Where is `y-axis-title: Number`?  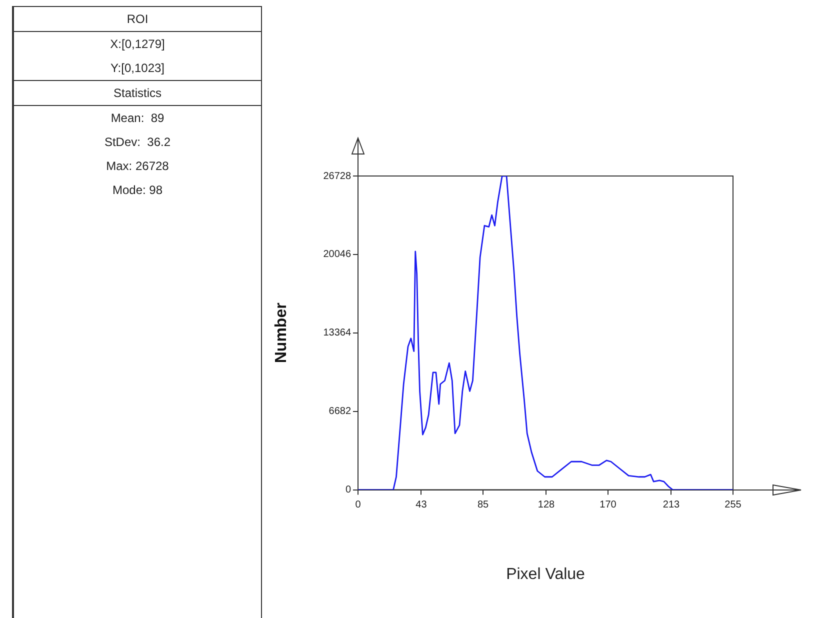
y-axis-title: Number is located at coordinates (281, 333).